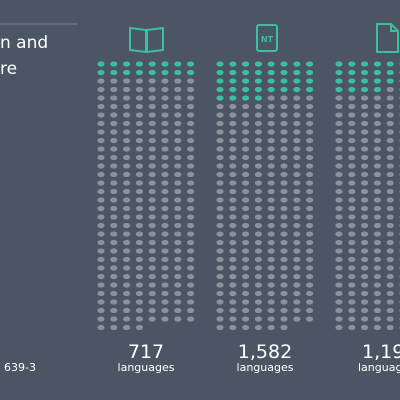 This screenshot has width=400, height=400. What do you see at coordinates (146, 367) in the screenshot?
I see `unit: languages` at bounding box center [146, 367].